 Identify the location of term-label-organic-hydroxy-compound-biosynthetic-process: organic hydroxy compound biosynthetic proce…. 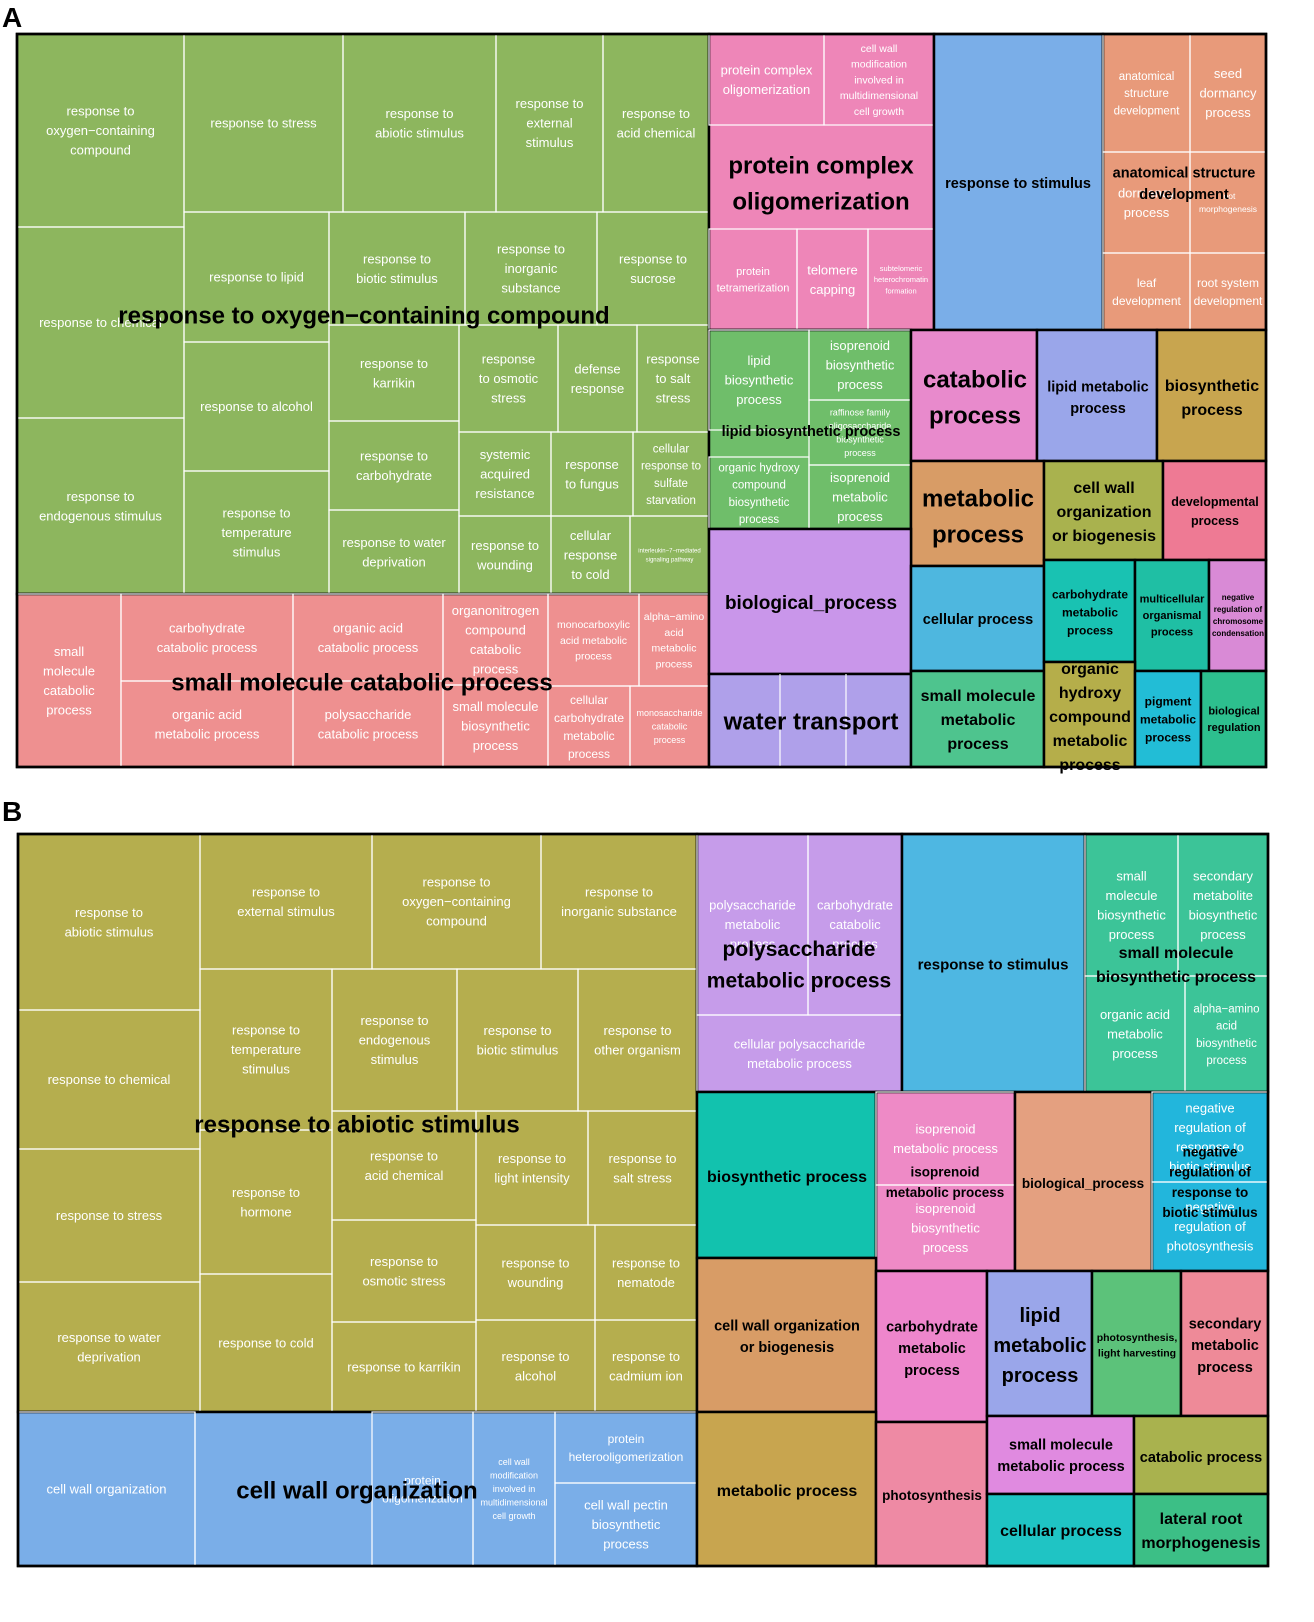
(758, 494).